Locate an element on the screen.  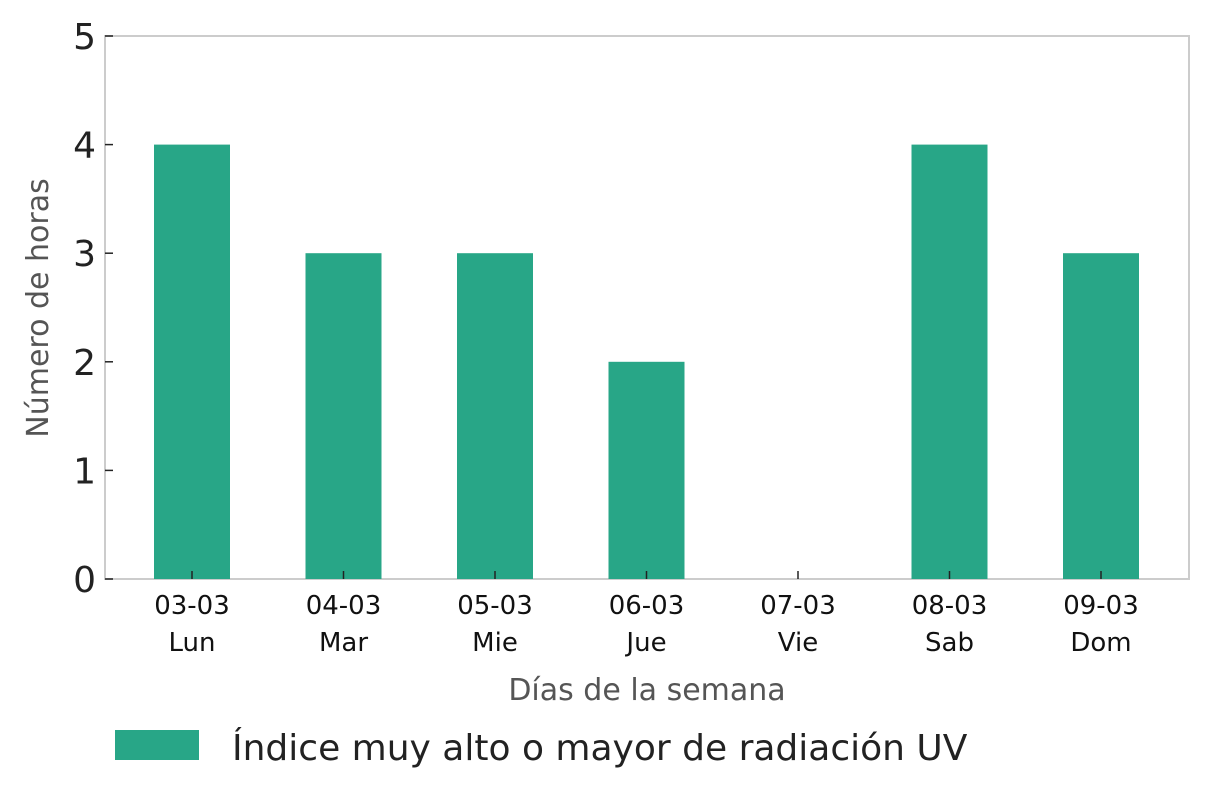
x-tick-label: 09-03 Dom is located at coordinates (1101, 624).